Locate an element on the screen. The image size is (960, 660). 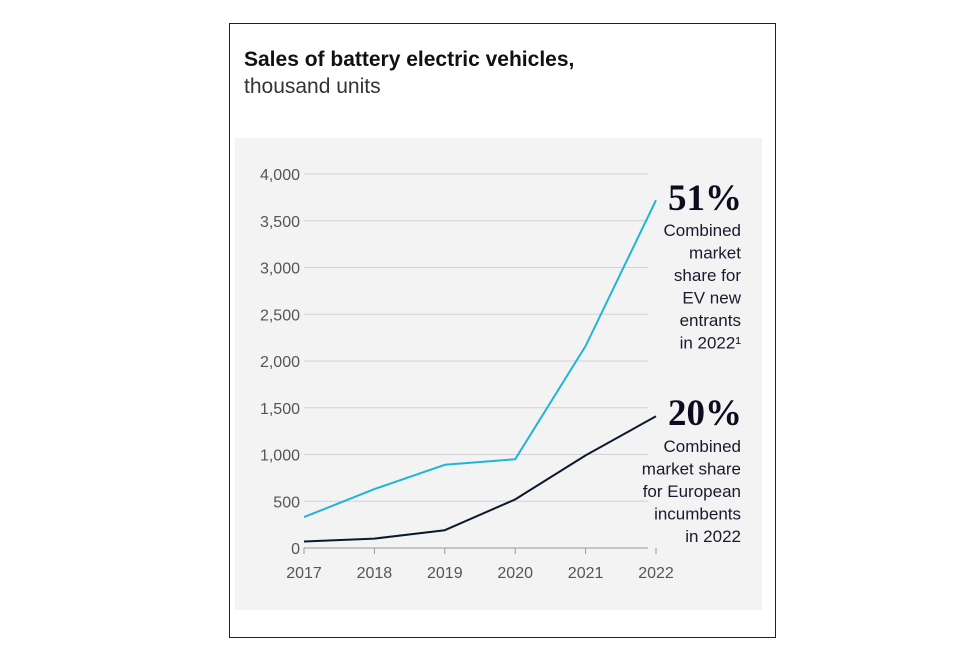
annotation-label: in 2022¹ is located at coordinates (711, 343).